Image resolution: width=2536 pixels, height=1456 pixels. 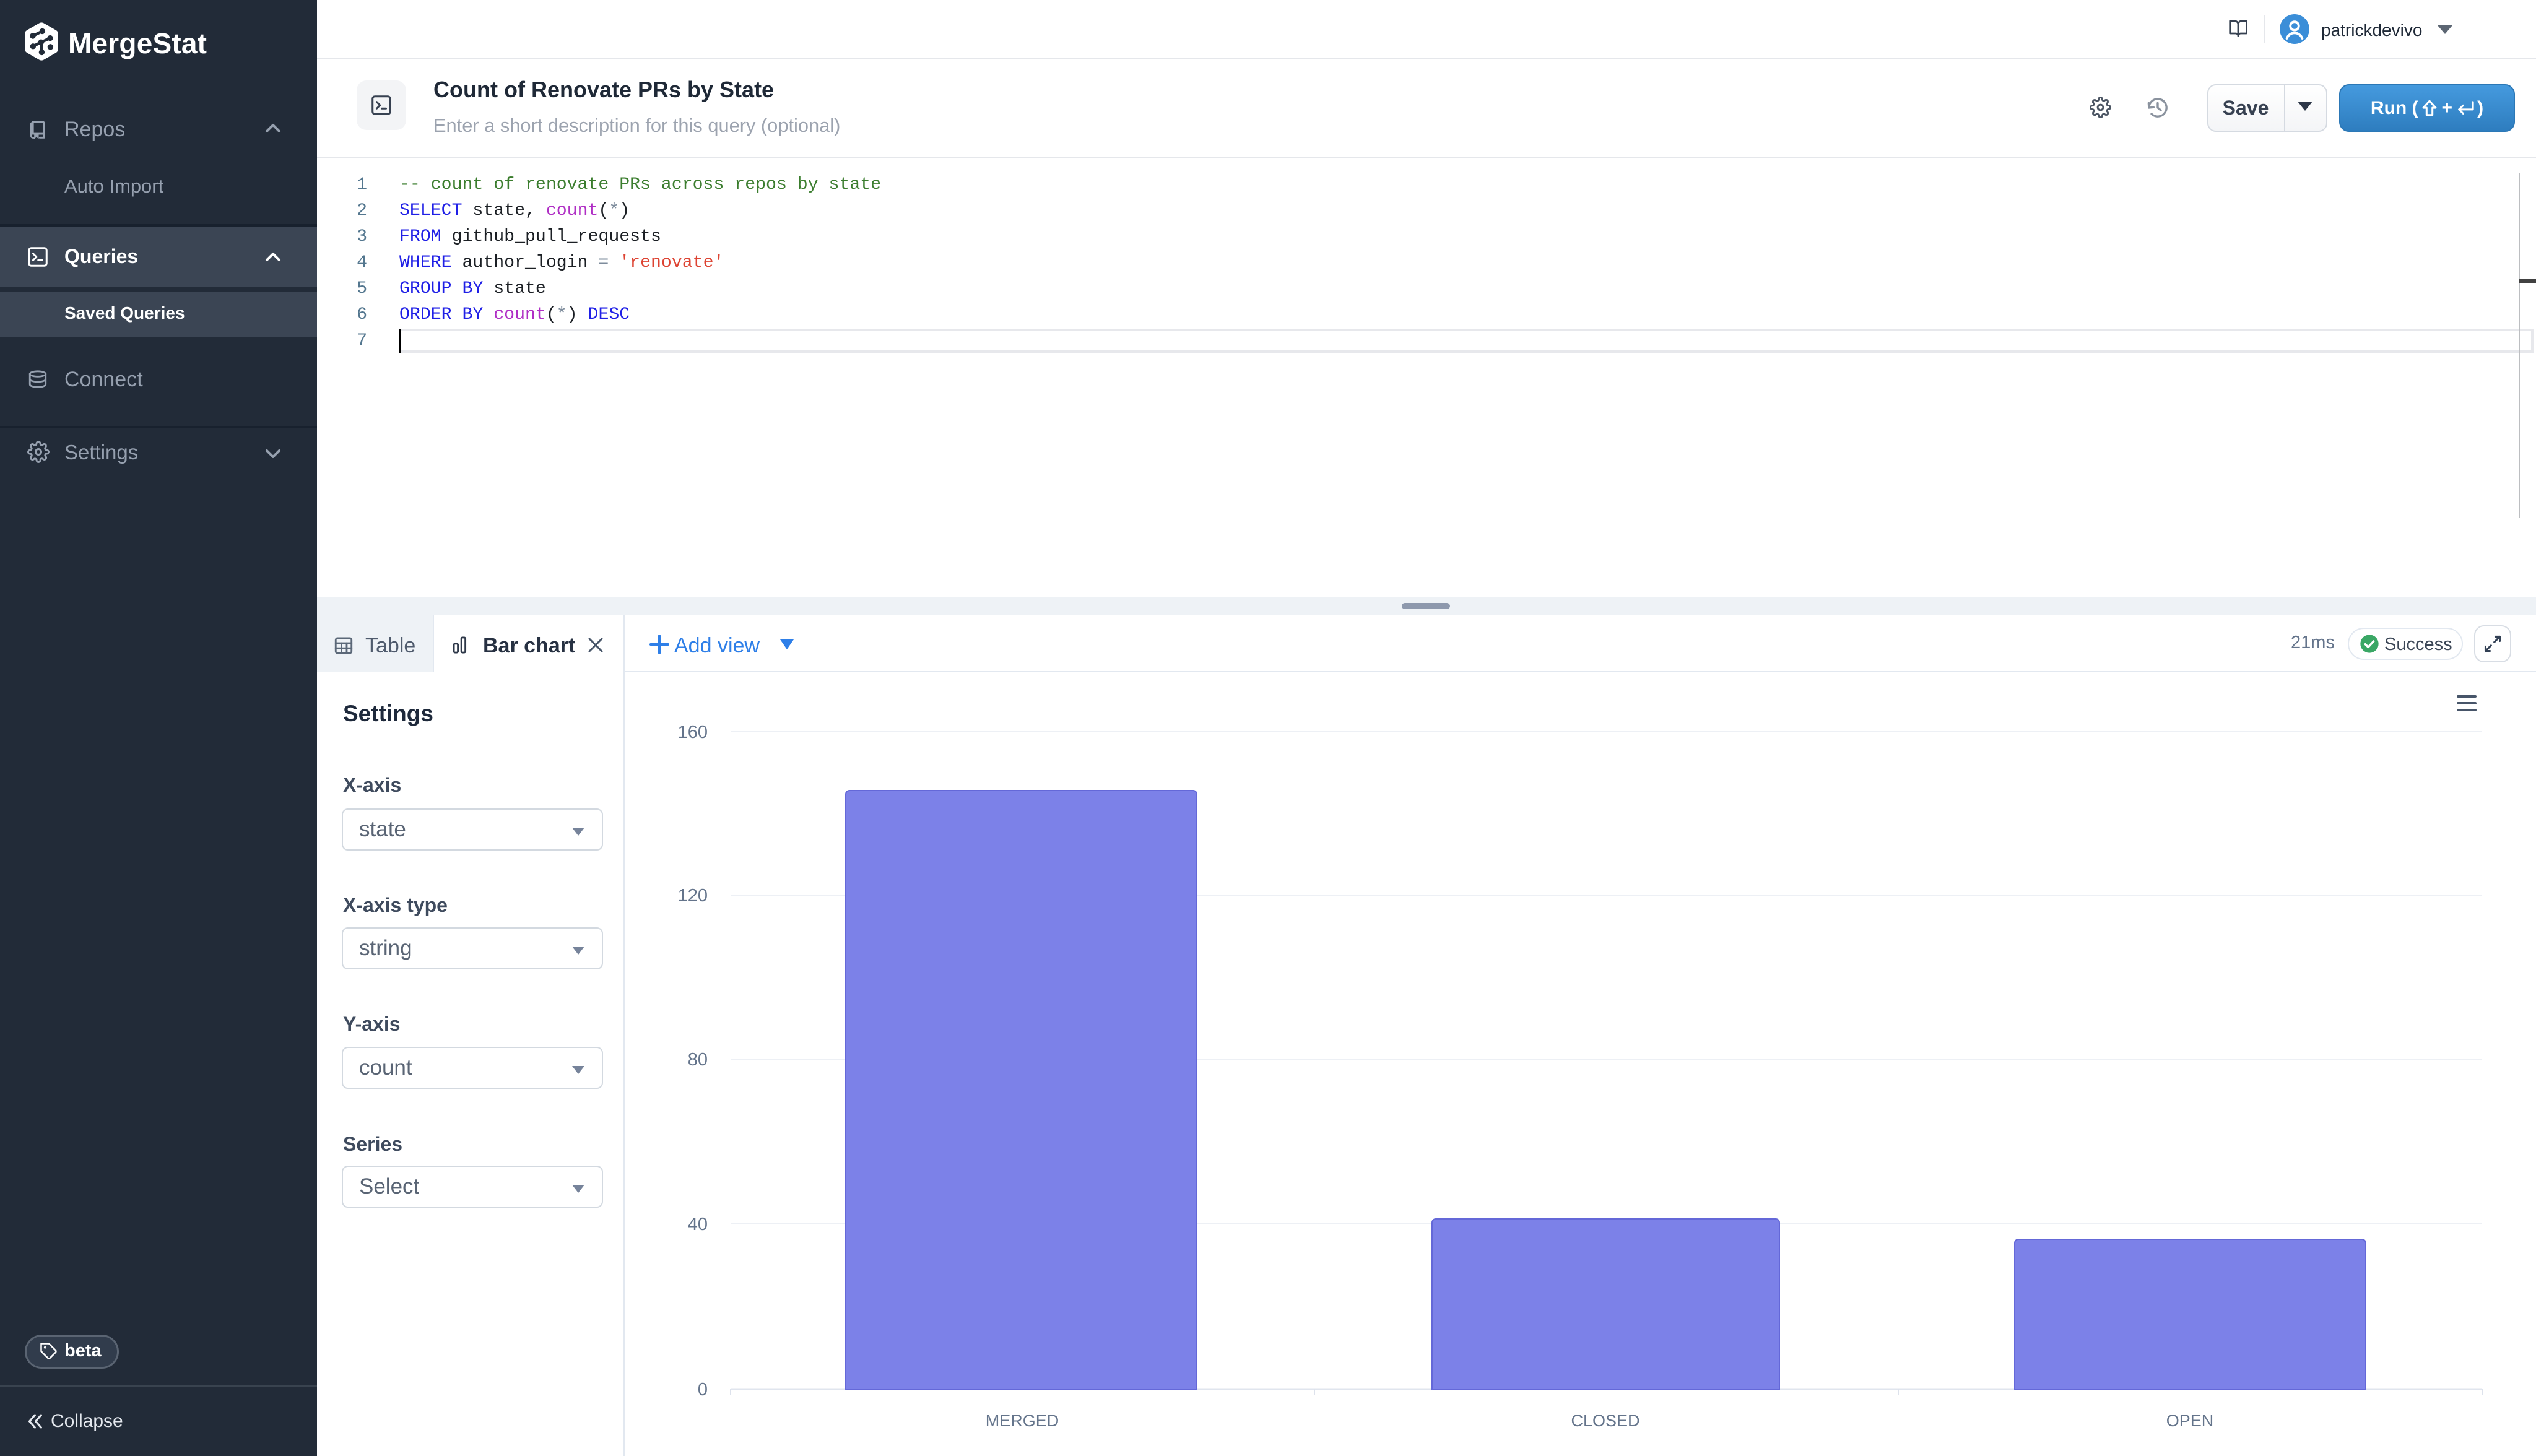 I want to click on svg-text: 0, so click(x=703, y=1390).